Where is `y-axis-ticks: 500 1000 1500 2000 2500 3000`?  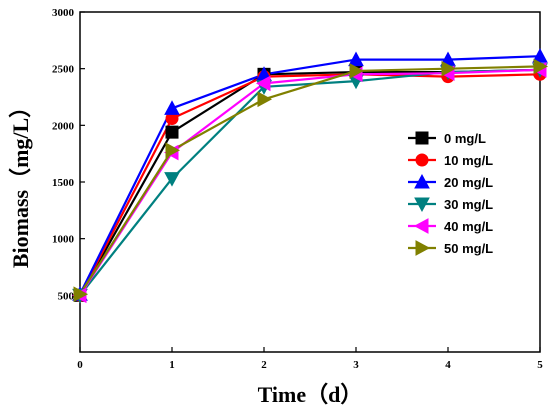
y-axis-ticks: 500 1000 1500 2000 2500 3000 is located at coordinates (68, 154).